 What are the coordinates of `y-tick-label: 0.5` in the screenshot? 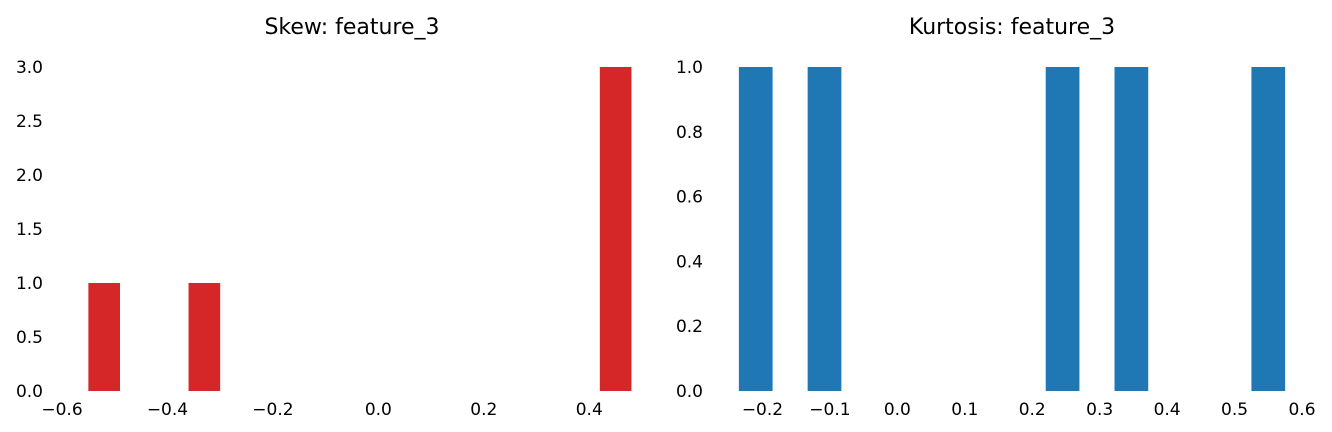 It's located at (29, 338).